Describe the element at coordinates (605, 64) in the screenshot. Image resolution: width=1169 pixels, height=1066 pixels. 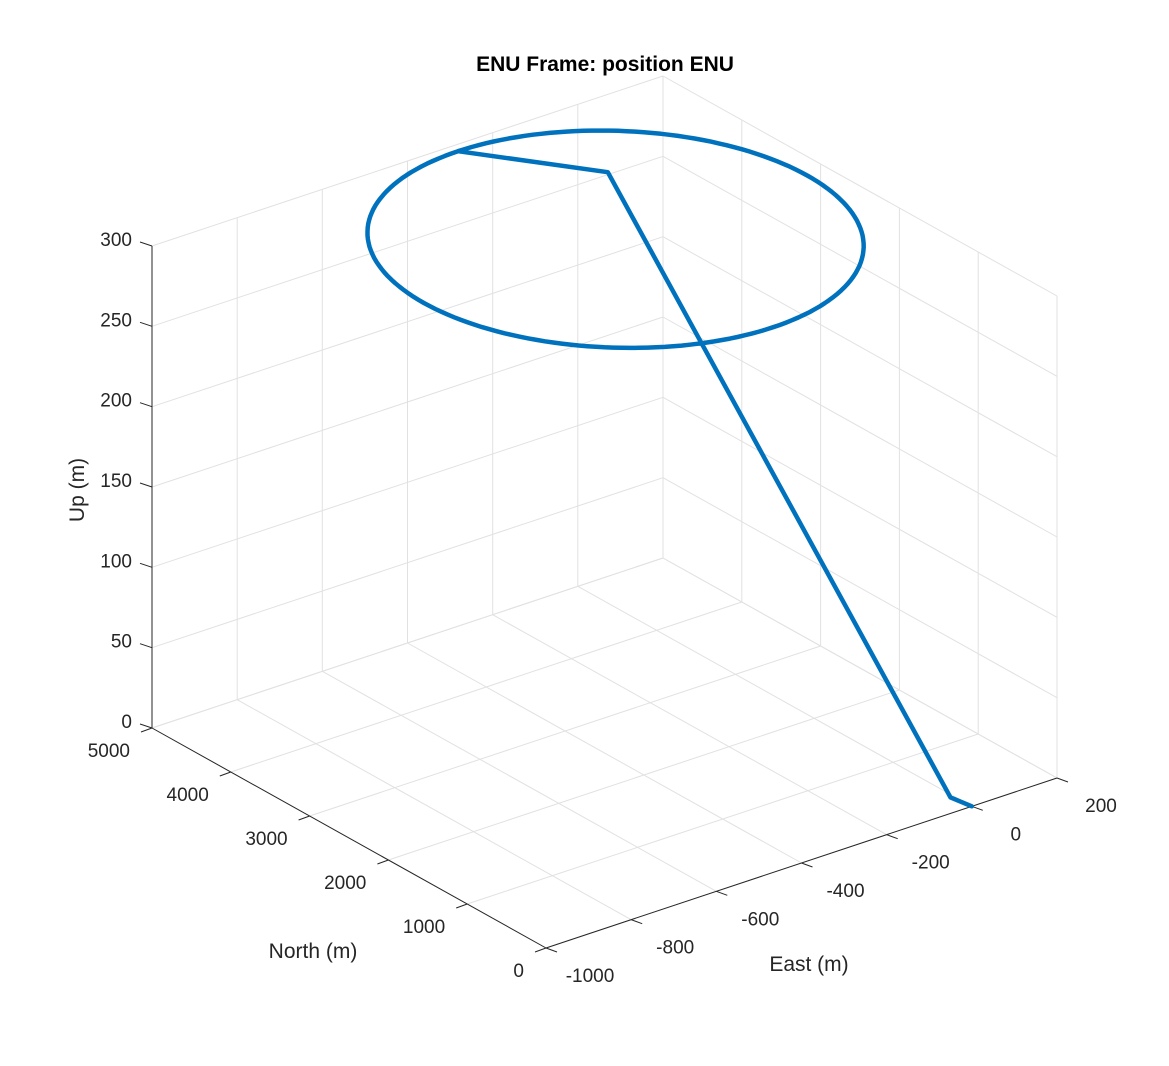
I see `chart-title: ENU Frame: position ENU` at that location.